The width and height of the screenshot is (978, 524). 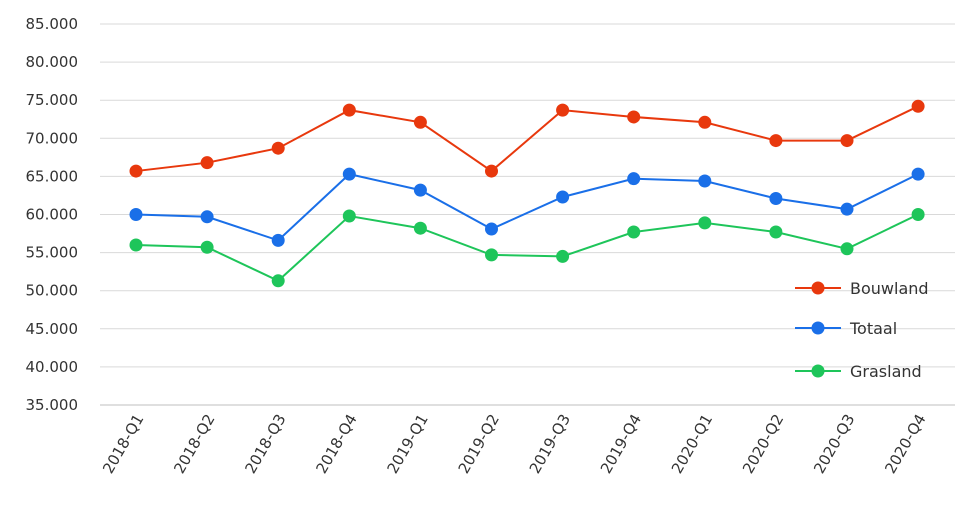 What do you see at coordinates (265, 444) in the screenshot?
I see `x-tick-label: 2018-Q3` at bounding box center [265, 444].